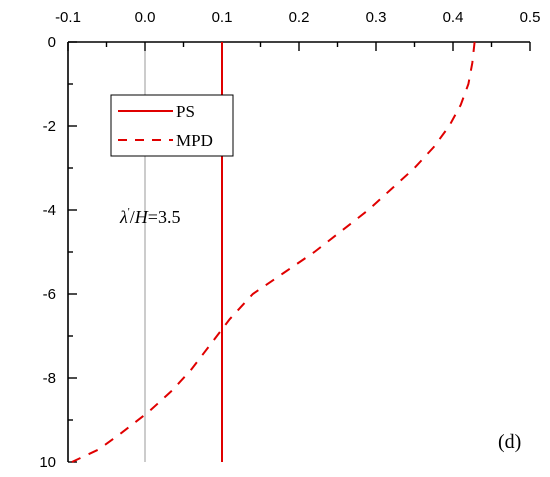 The image size is (550, 477). I want to click on y-tick-label: -6, so click(49, 294).